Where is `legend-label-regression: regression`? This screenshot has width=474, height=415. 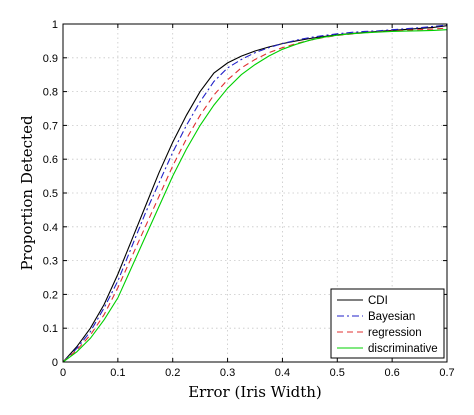 legend-label-regression: regression is located at coordinates (395, 333).